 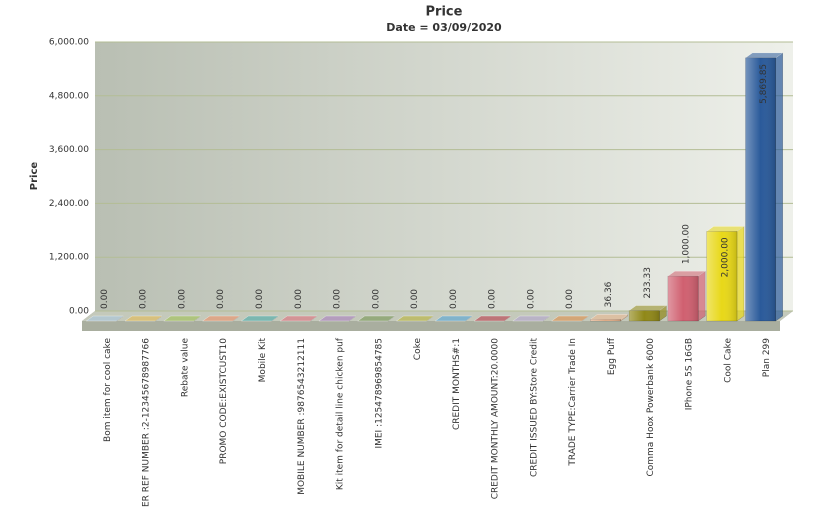 I want to click on x-tick-label: IMEI :125478969854785, so click(x=379, y=393).